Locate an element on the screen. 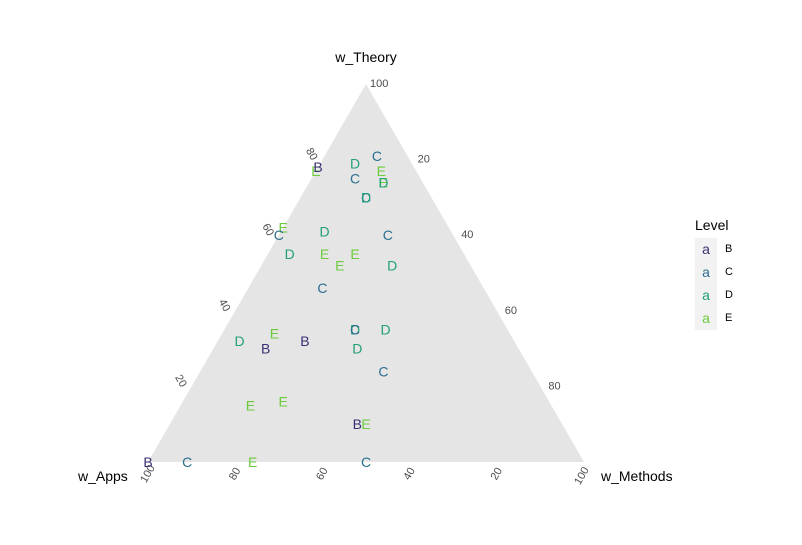 The height and width of the screenshot is (545, 802). tick-methods: 60 is located at coordinates (511, 311).